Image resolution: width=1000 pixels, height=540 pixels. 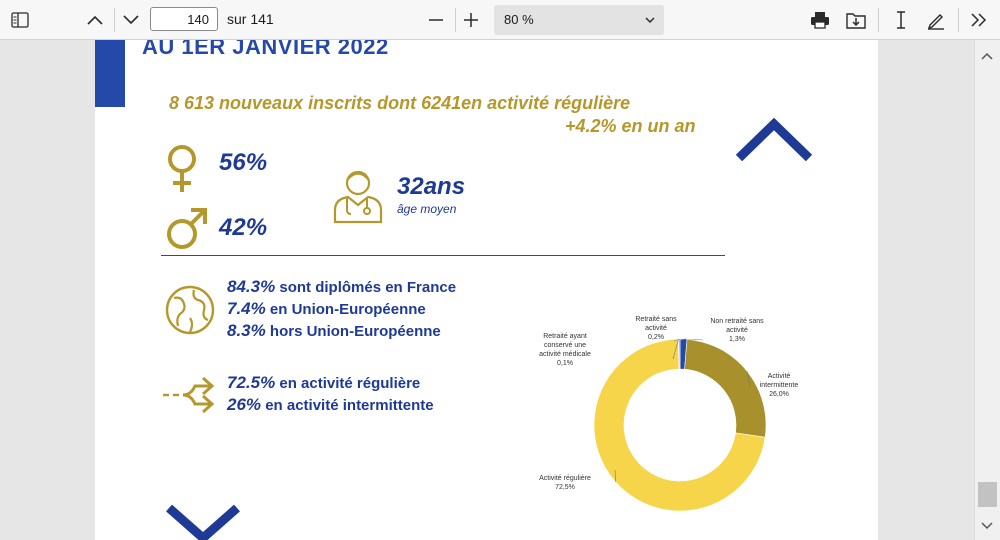 What do you see at coordinates (243, 162) in the screenshot?
I see `female-percentage: 56%` at bounding box center [243, 162].